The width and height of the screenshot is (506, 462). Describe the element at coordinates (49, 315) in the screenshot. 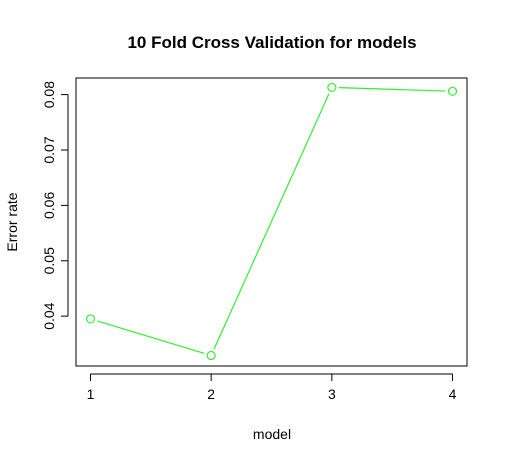

I see `y-tick-label: 0.04` at that location.